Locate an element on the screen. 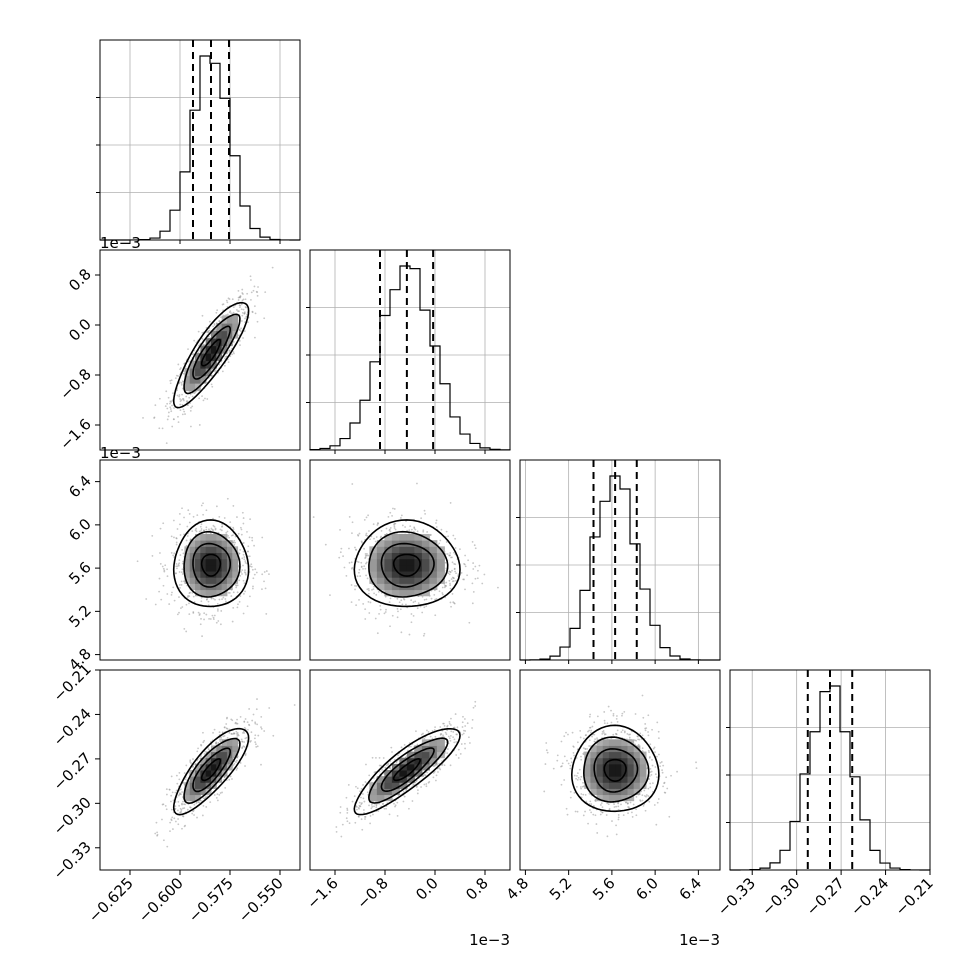 The image size is (970, 970). panel-content is located at coordinates (225, 773).